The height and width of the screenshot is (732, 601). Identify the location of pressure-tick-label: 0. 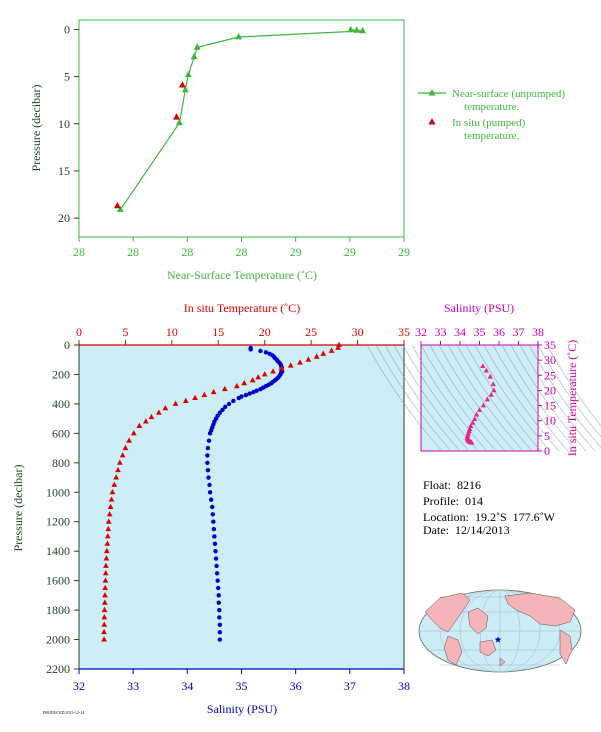
(67, 345).